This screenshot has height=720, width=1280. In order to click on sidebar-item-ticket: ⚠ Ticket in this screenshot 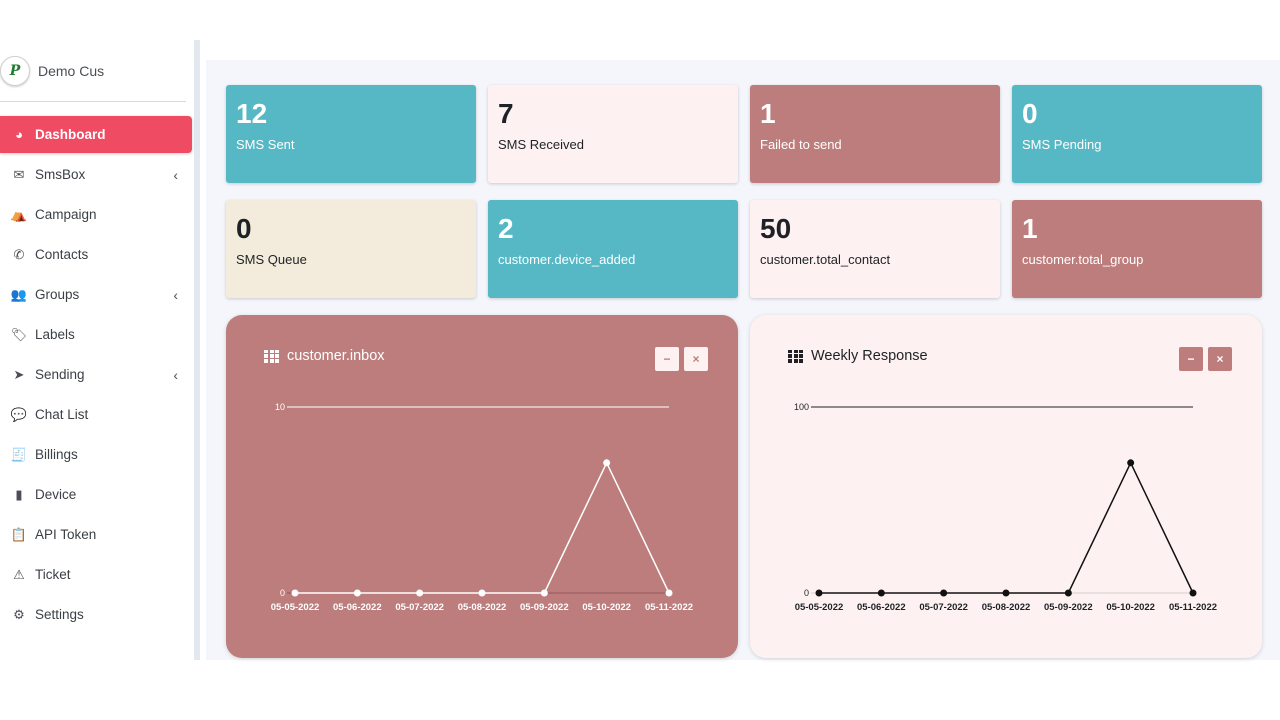, I will do `click(96, 574)`.